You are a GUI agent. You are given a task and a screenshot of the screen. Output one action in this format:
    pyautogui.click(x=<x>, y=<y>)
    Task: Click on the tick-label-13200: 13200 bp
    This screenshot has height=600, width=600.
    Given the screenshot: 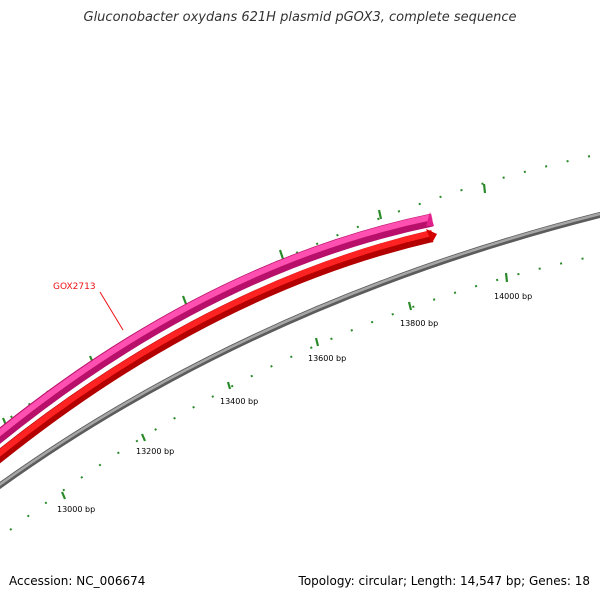 What is the action you would take?
    pyautogui.click(x=155, y=451)
    